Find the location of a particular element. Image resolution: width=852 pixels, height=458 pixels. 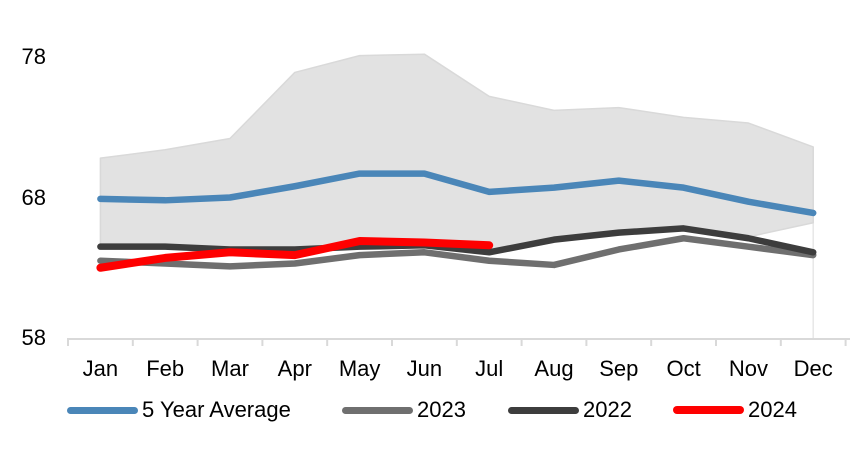

x-axis-month-label: Aug is located at coordinates (554, 368).